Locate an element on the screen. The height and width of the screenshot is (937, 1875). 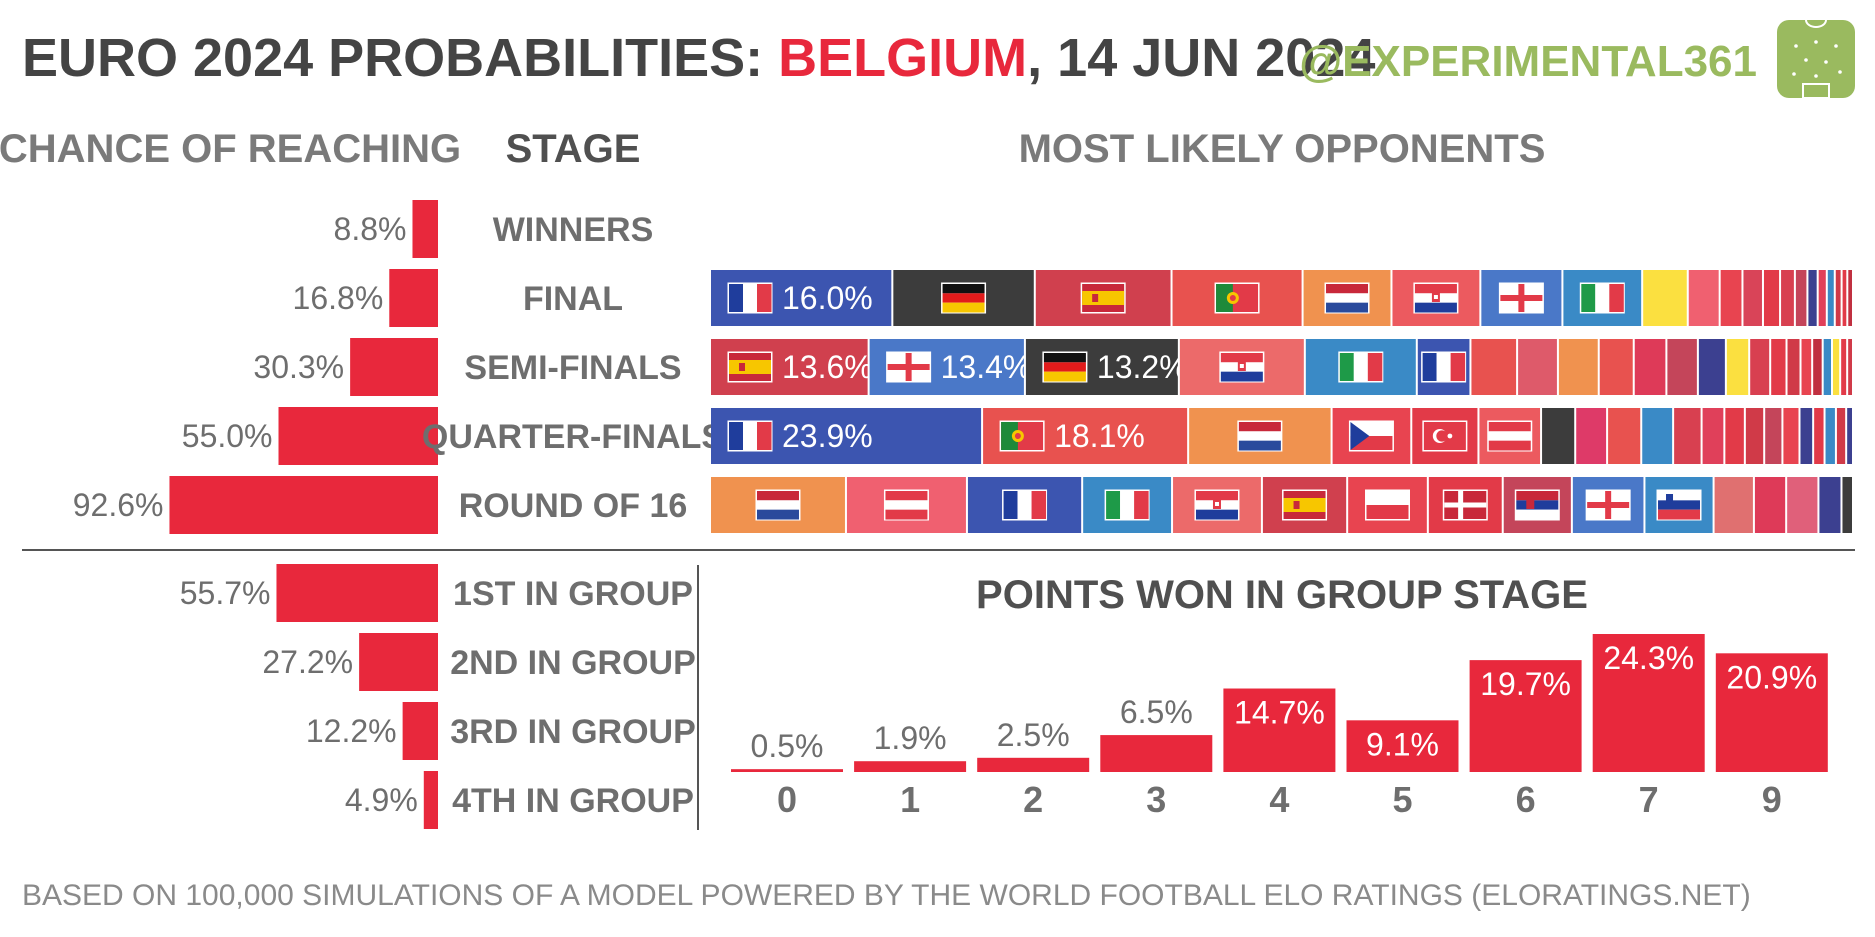
points-value-9: 20.9% is located at coordinates (1771, 677).